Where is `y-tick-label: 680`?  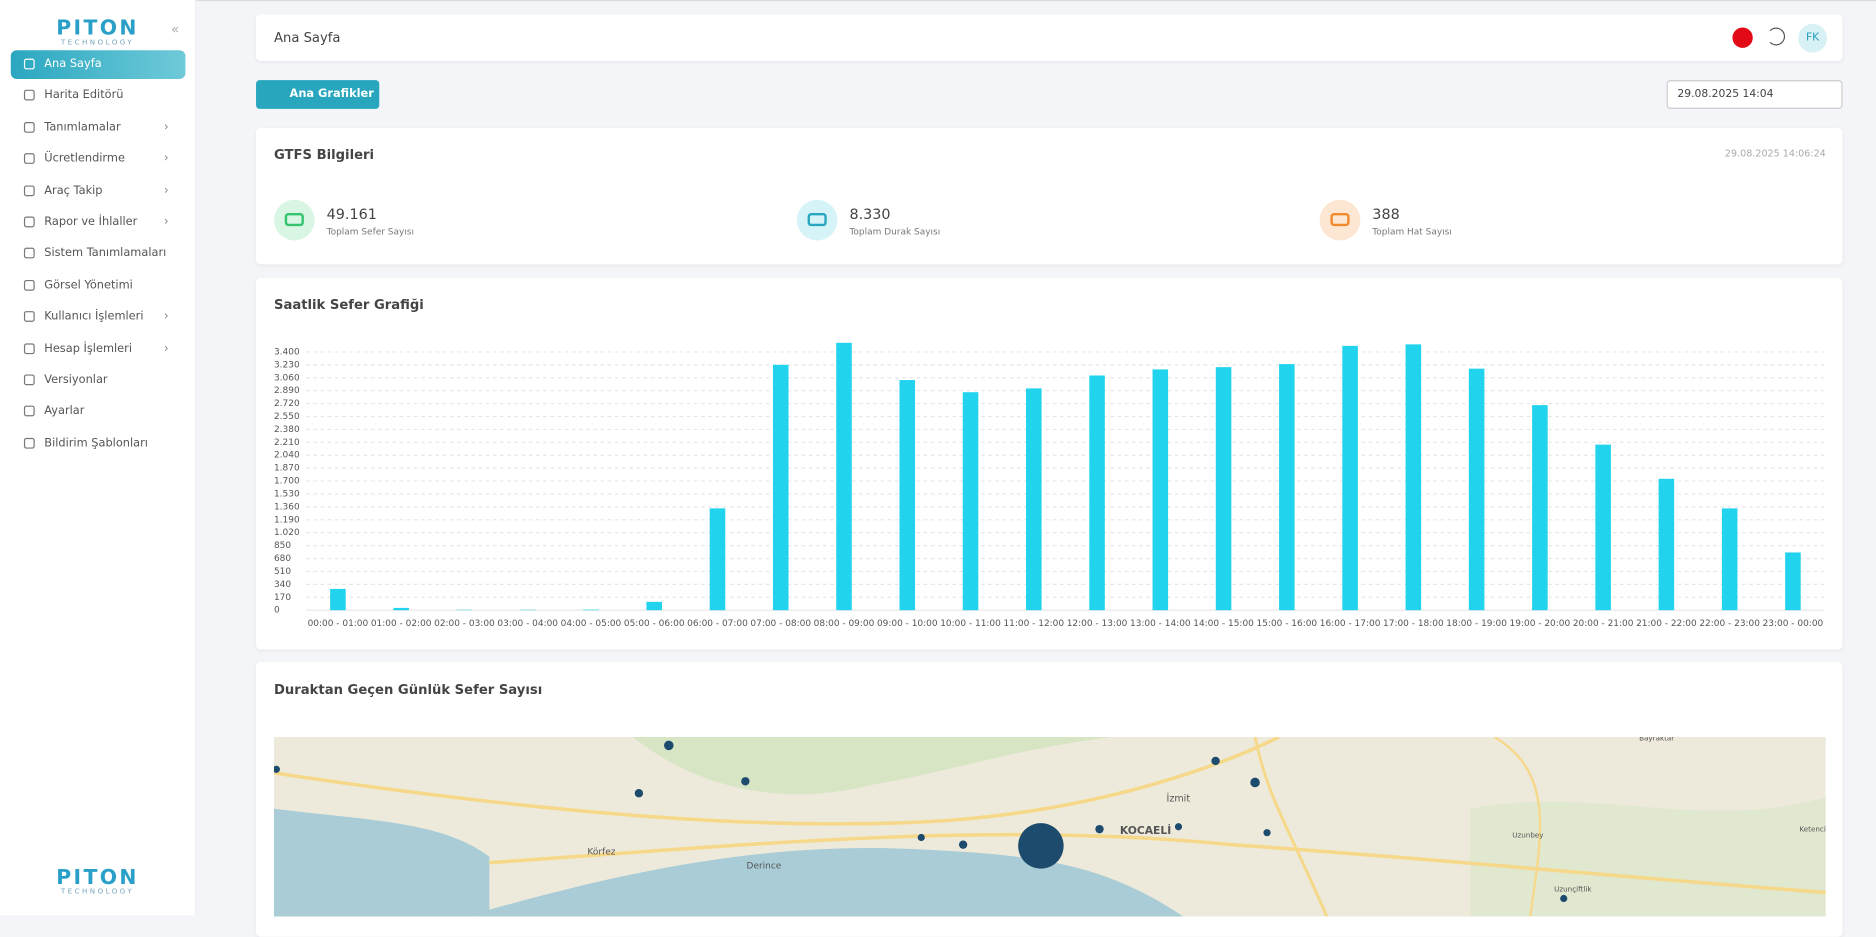
y-tick-label: 680 is located at coordinates (282, 559).